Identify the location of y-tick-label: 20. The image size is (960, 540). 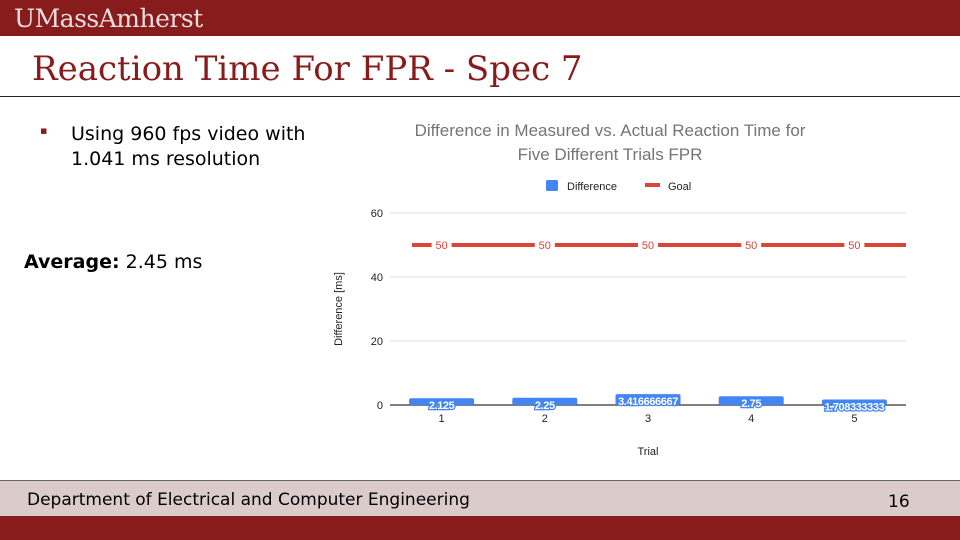
(377, 342).